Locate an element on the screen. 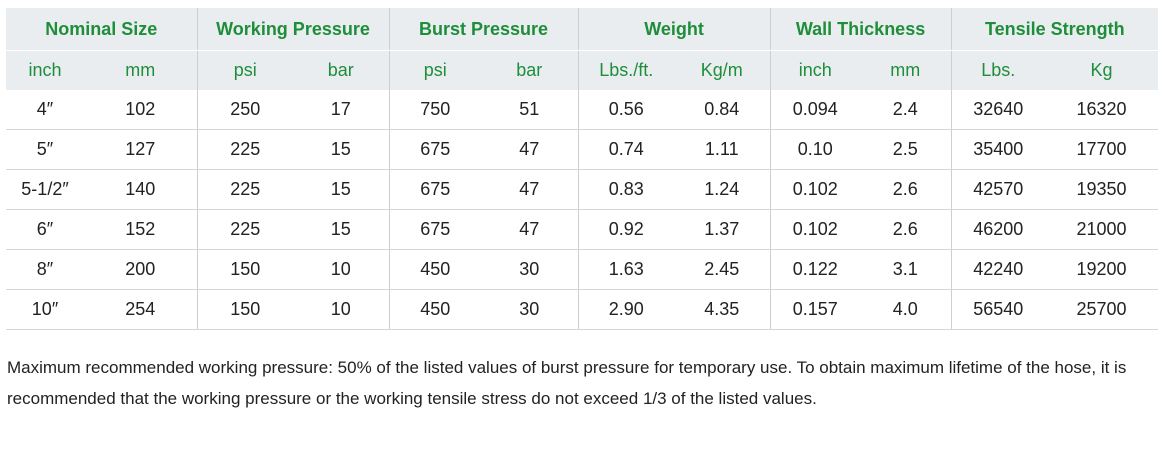 The height and width of the screenshot is (449, 1163). table-cell: 200 is located at coordinates (140, 269).